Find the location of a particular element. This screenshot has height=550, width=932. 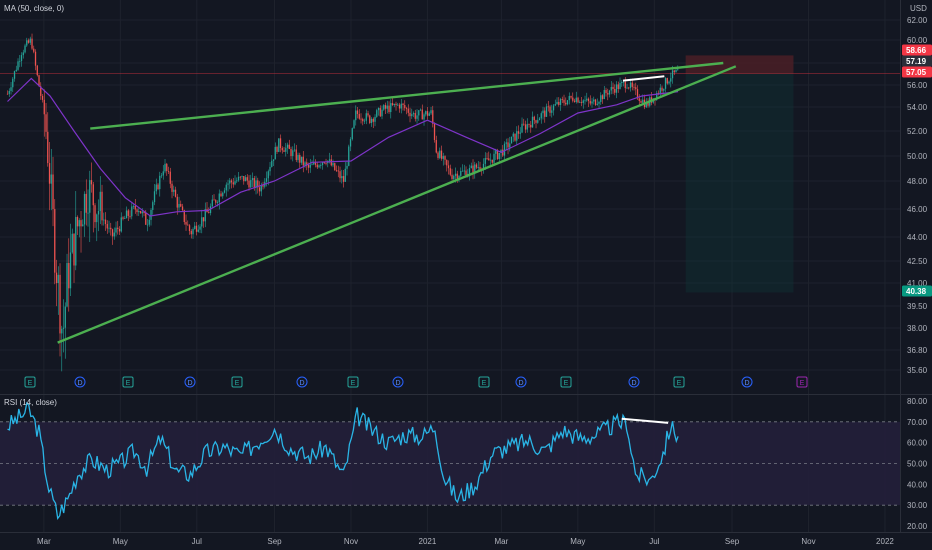

rsi-tick-label: 30.00 is located at coordinates (917, 505).